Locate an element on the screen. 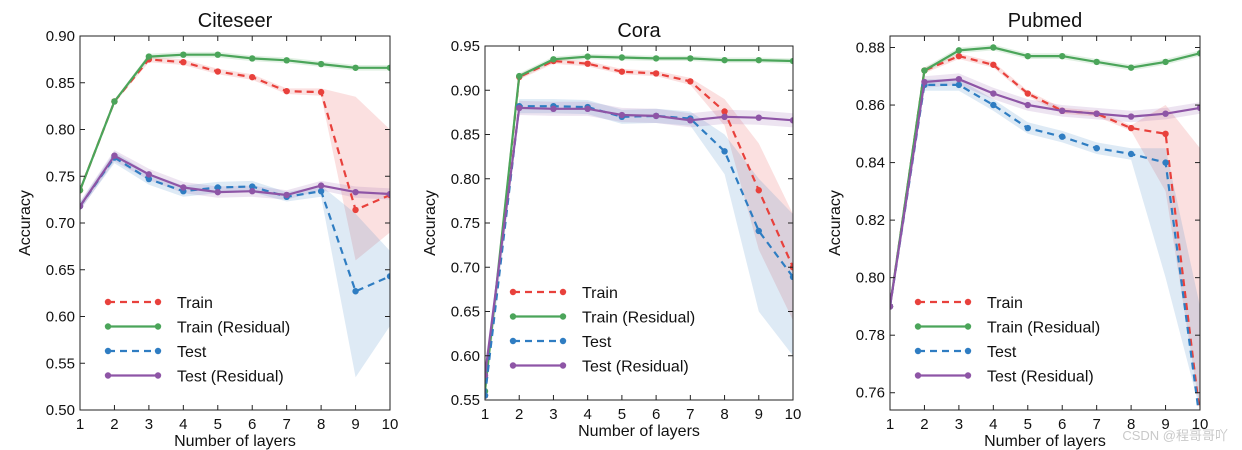 The image size is (1242, 450). y-tick-label: 0.85 is located at coordinates (465, 135).